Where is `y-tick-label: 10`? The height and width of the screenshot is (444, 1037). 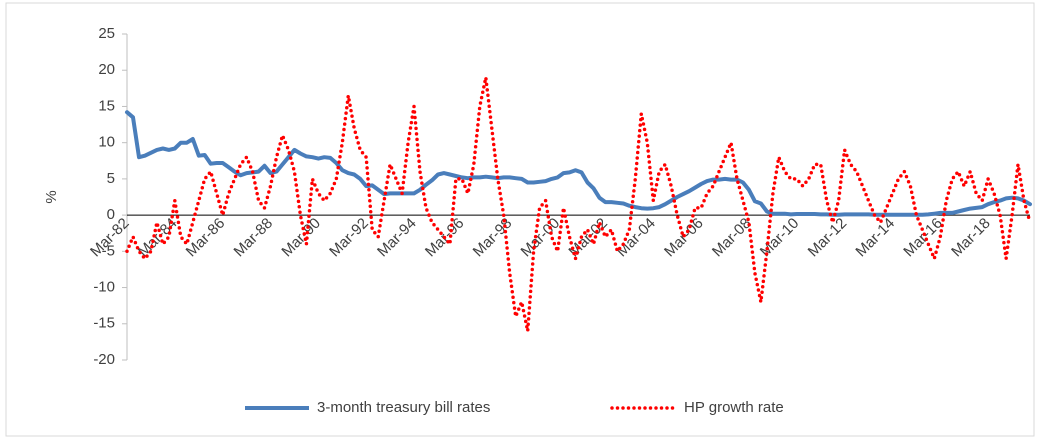
y-tick-label: 10 is located at coordinates (106, 142).